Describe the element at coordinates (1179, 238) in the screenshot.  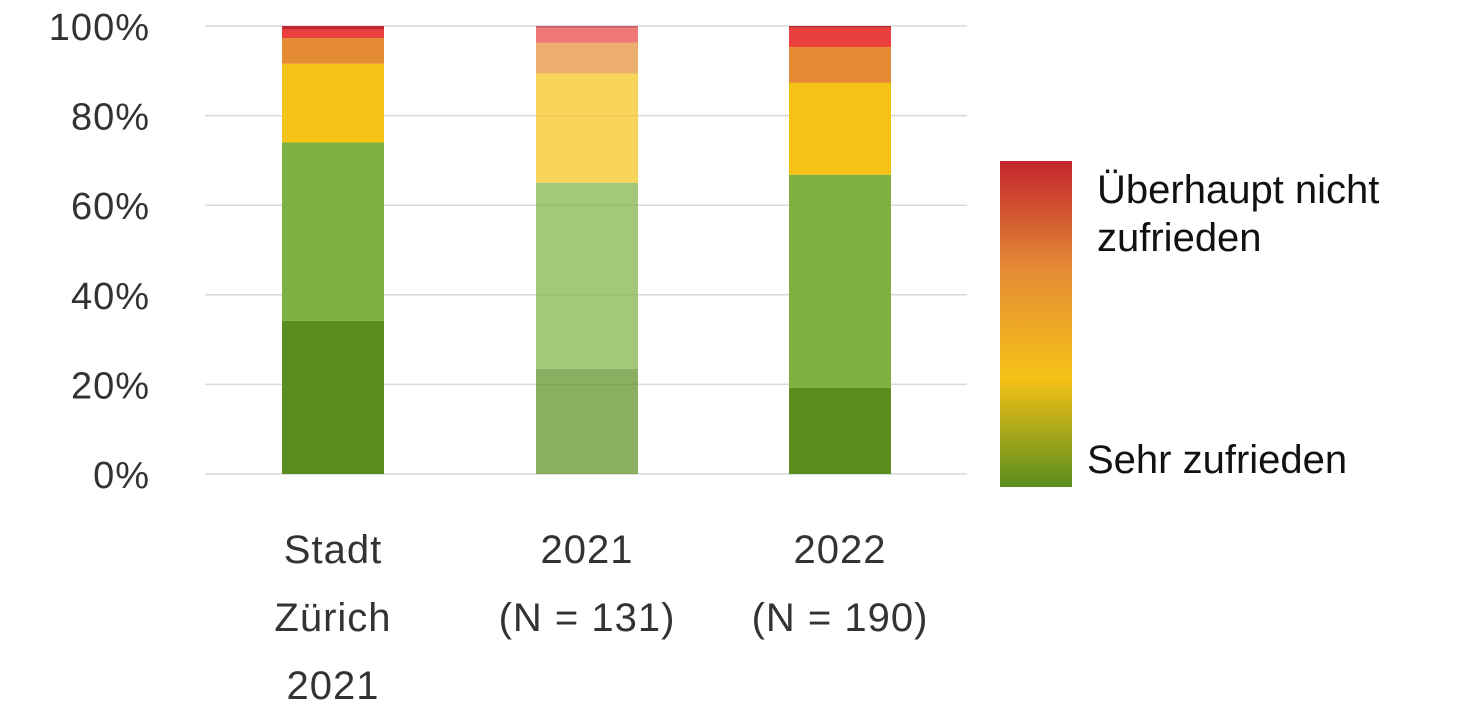
I see `legend-top-label-line-2: zufrieden` at that location.